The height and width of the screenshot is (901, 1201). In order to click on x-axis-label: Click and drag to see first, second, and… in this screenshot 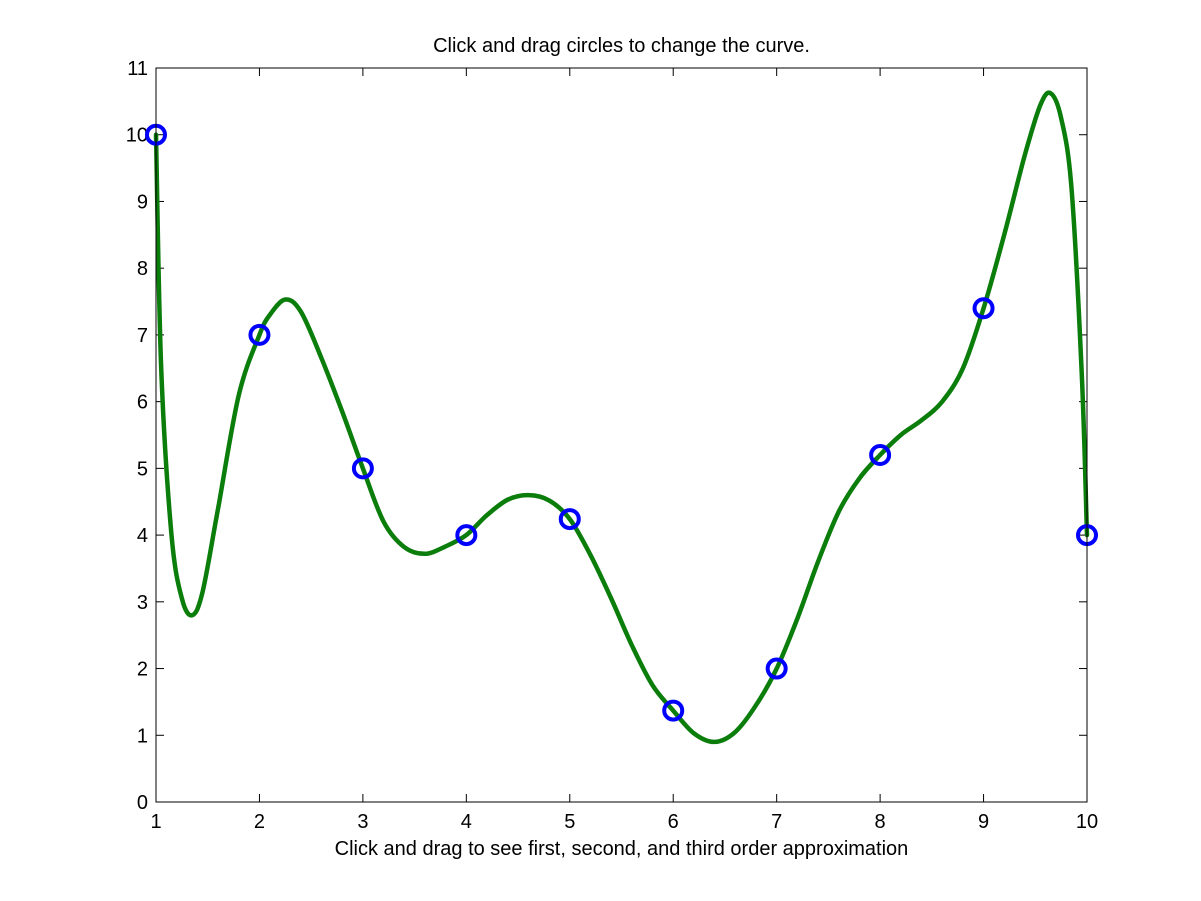, I will do `click(622, 849)`.